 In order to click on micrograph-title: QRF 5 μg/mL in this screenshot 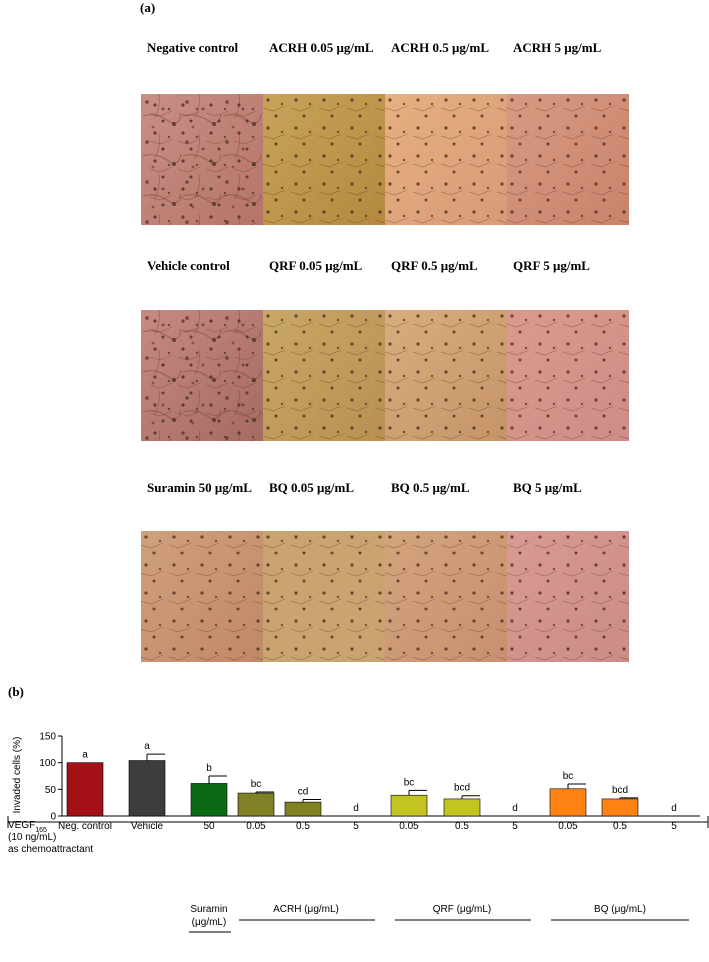, I will do `click(551, 265)`.